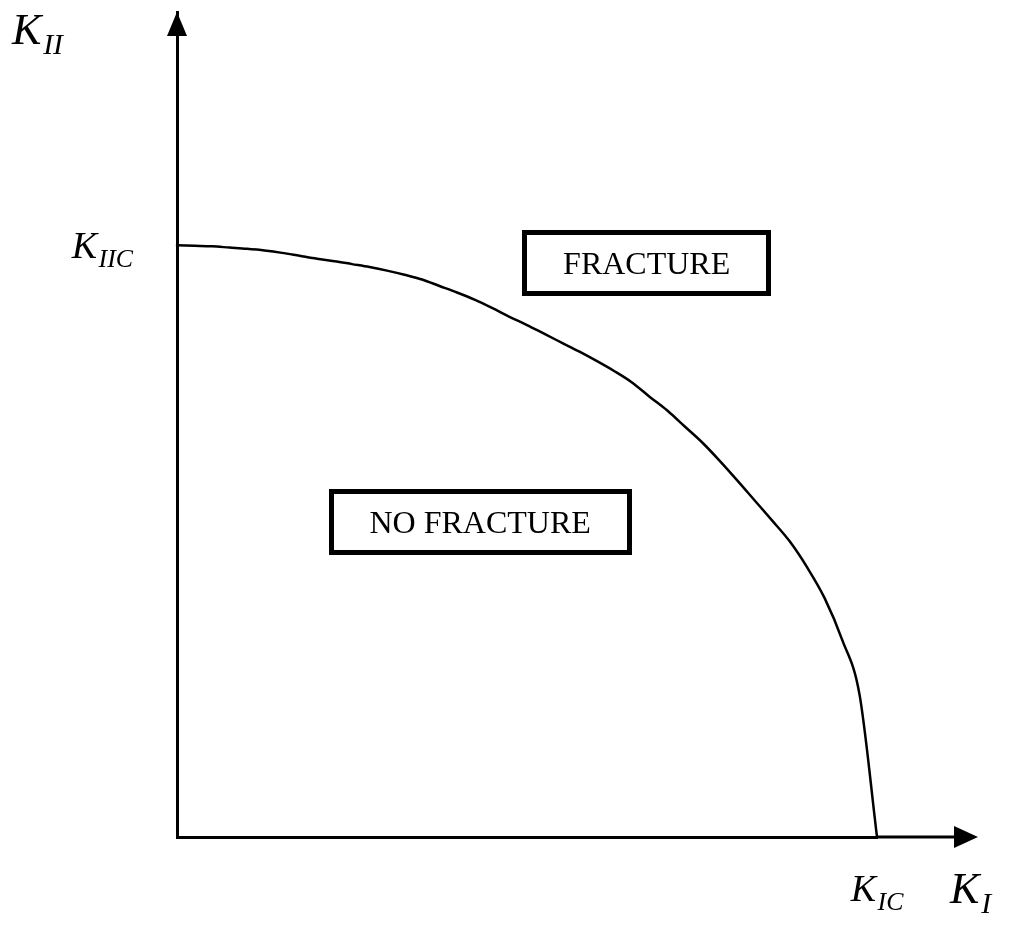  Describe the element at coordinates (971, 892) in the screenshot. I see `x-axis-title: K$_{I}$` at that location.